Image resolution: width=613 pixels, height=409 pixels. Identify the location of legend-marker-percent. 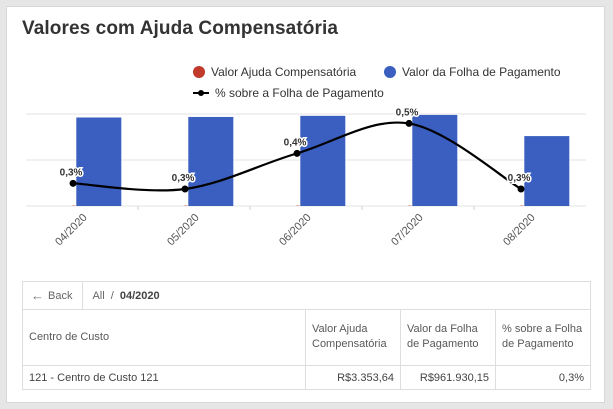
(201, 93).